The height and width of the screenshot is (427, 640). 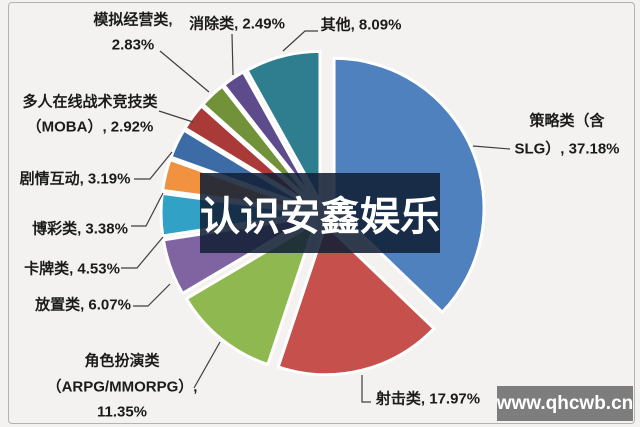 I want to click on slice-label-4-line-0: 卡牌类, 4.53%, so click(x=72, y=269).